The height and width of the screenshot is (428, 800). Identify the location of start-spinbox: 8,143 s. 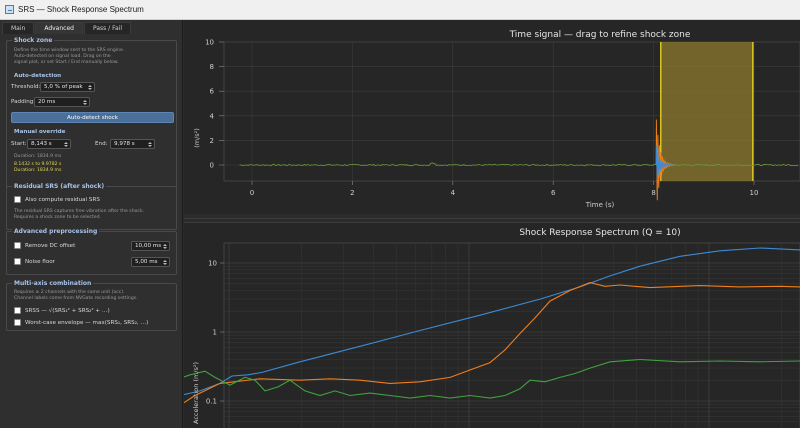
(49, 144).